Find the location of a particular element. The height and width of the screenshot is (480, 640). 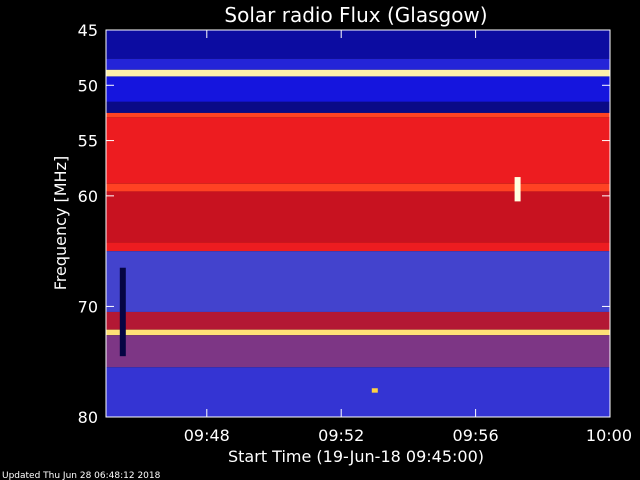

y-tick-label-2: 55 is located at coordinates (88, 141).